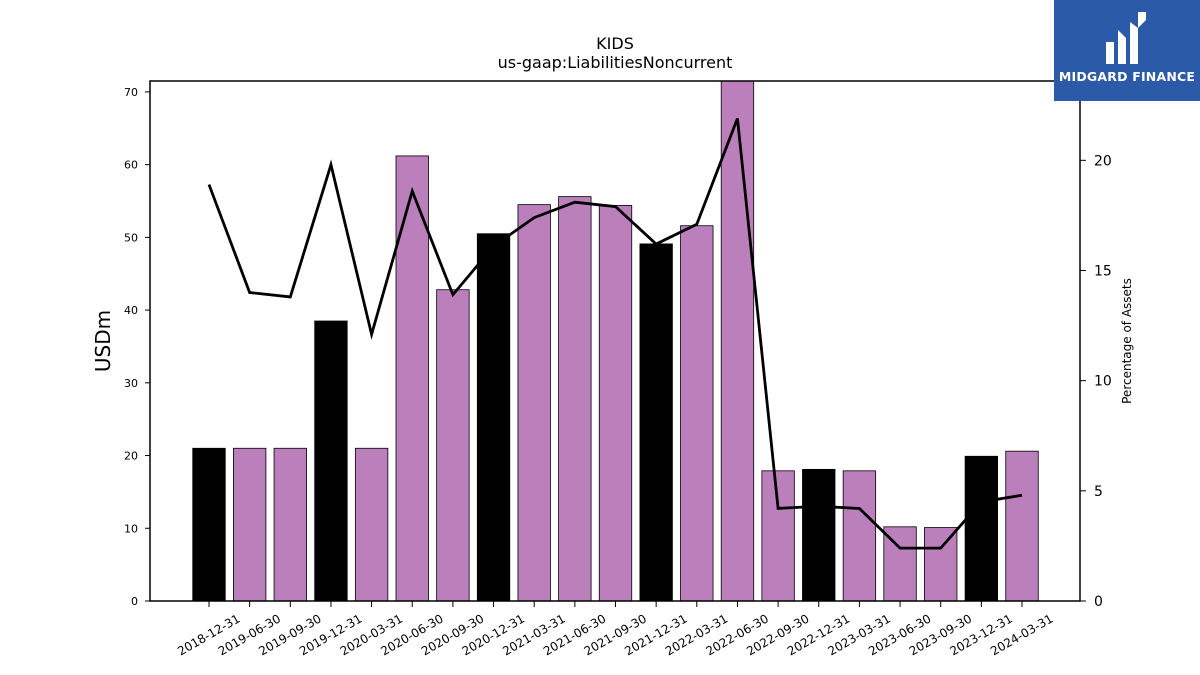 The height and width of the screenshot is (675, 1200). What do you see at coordinates (131, 456) in the screenshot?
I see `y-tick-label: 20` at bounding box center [131, 456].